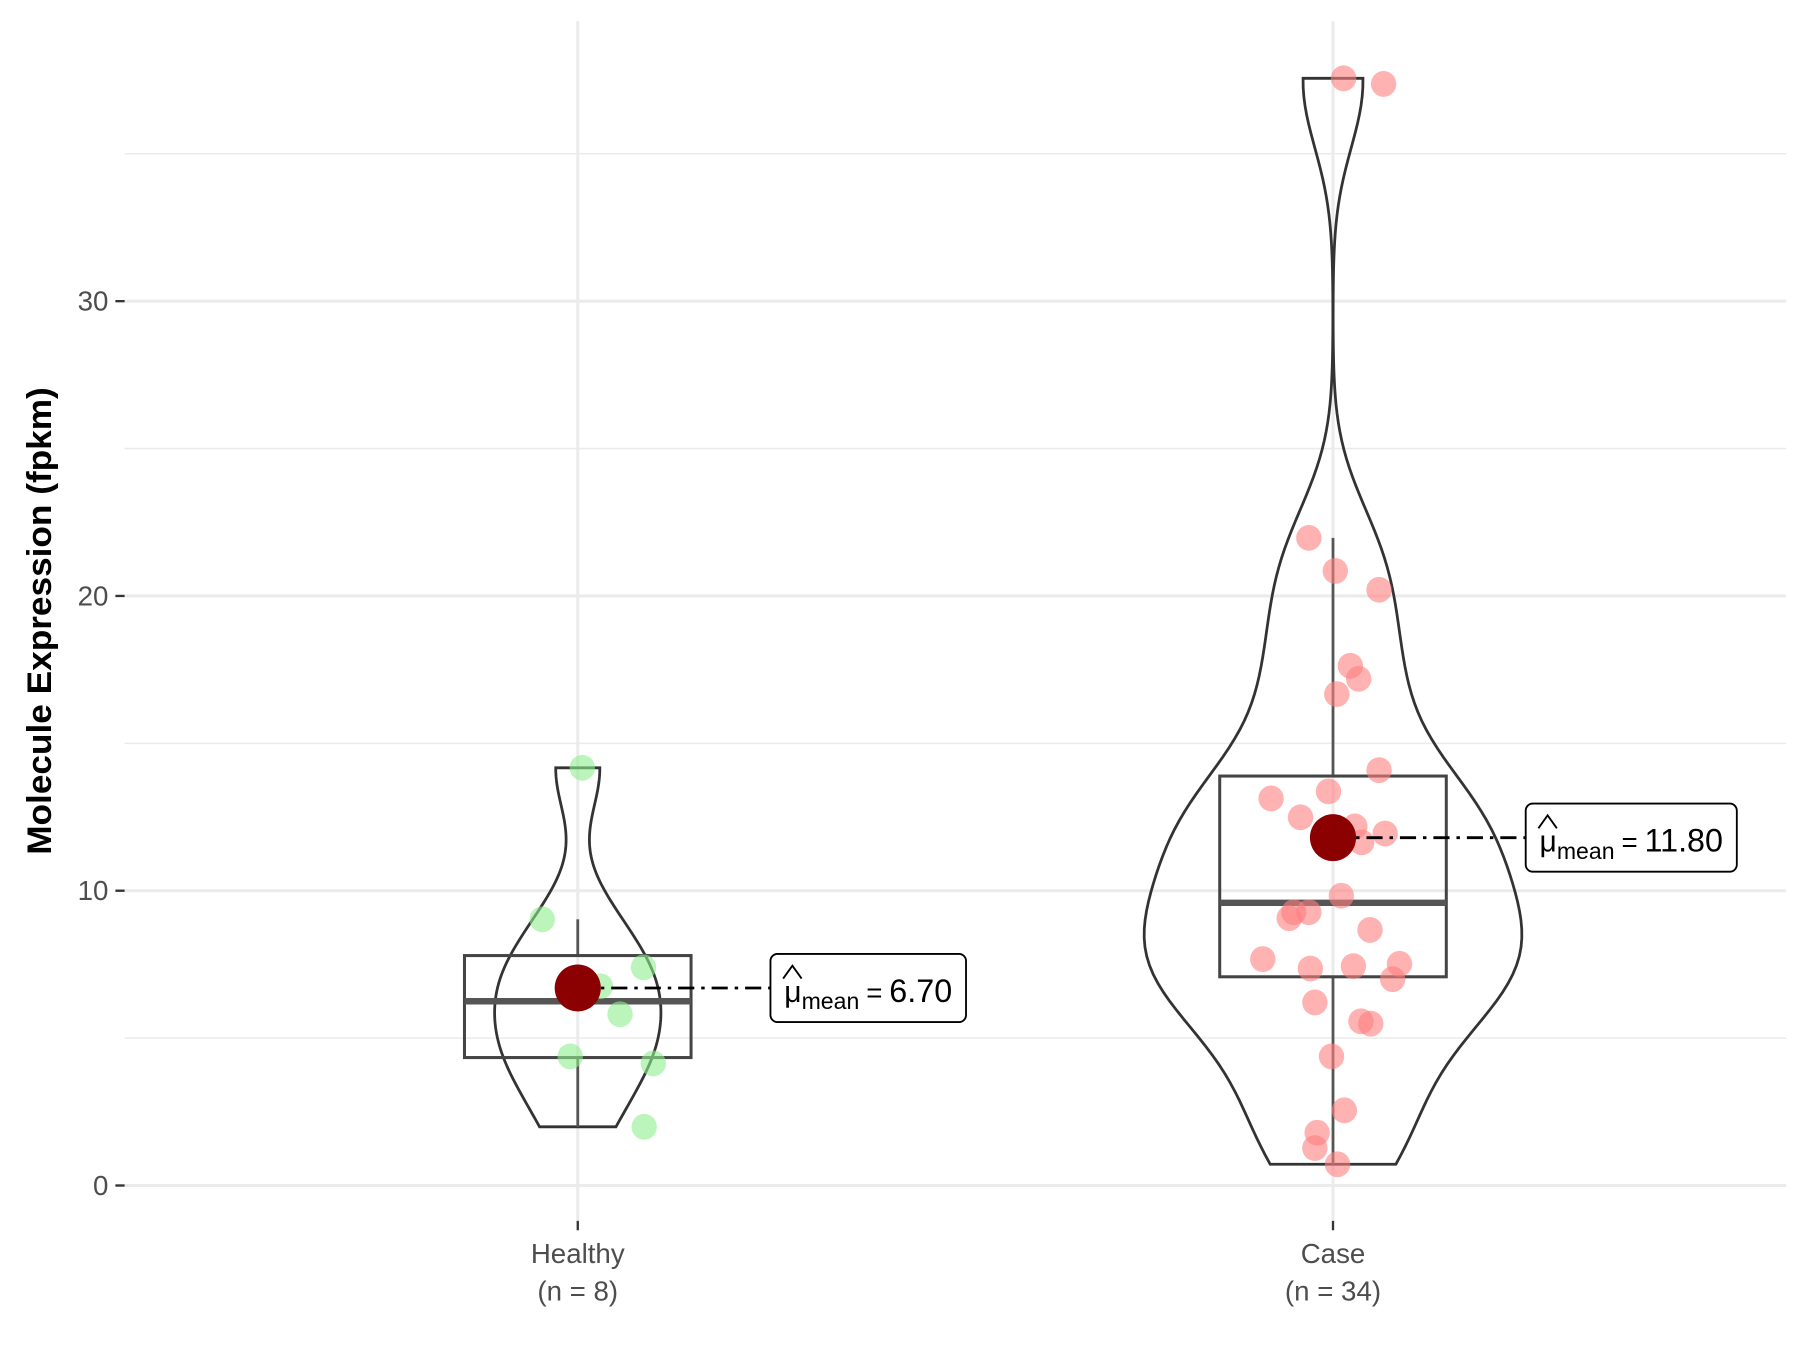  What do you see at coordinates (1333, 1290) in the screenshot?
I see `x-tick-sublabel: (n = 34)` at bounding box center [1333, 1290].